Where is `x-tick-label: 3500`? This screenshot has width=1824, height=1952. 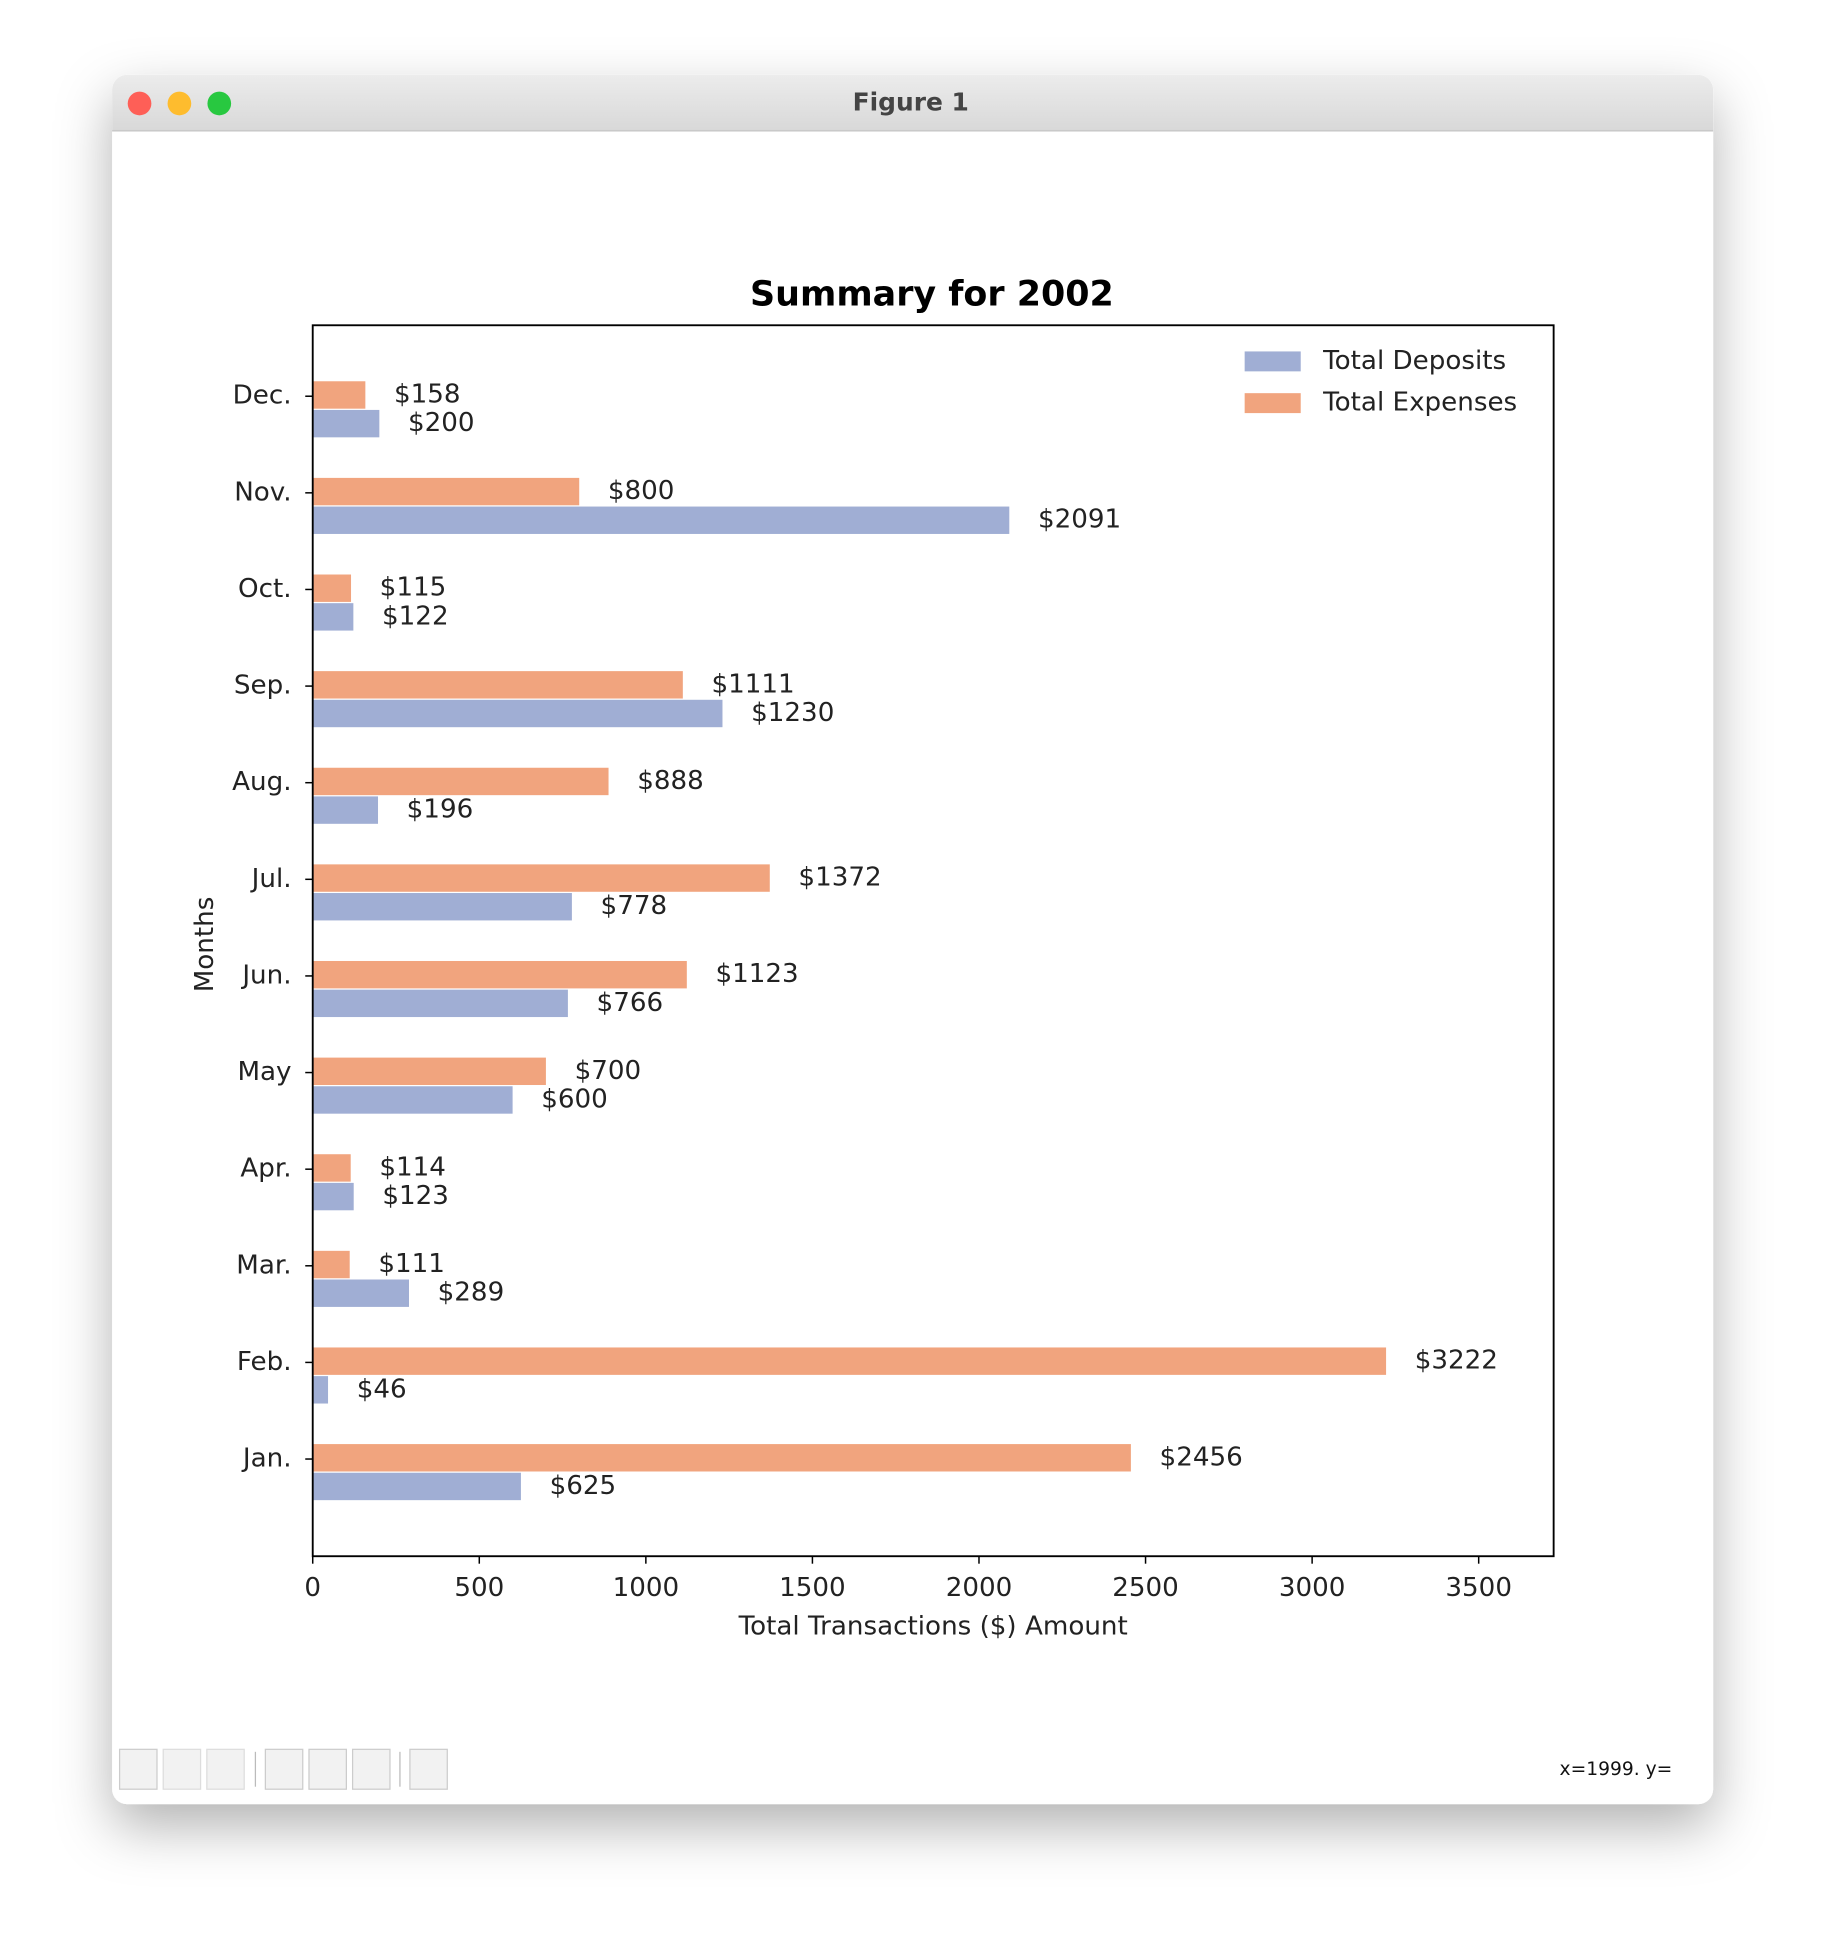
x-tick-label: 3500 is located at coordinates (1478, 1588).